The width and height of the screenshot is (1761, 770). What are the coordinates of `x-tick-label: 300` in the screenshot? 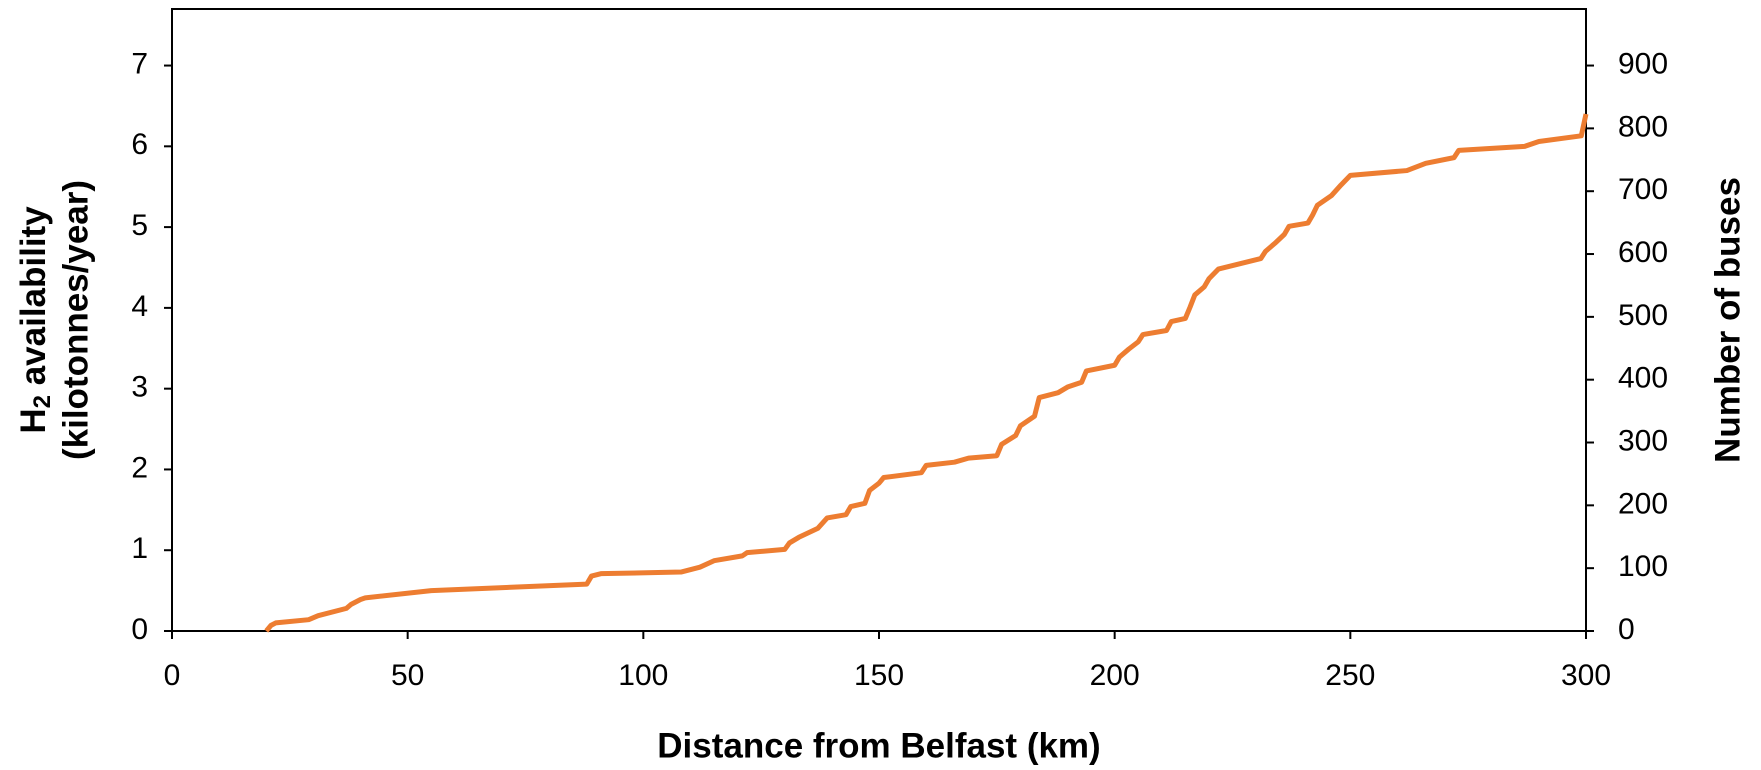 It's located at (1586, 675).